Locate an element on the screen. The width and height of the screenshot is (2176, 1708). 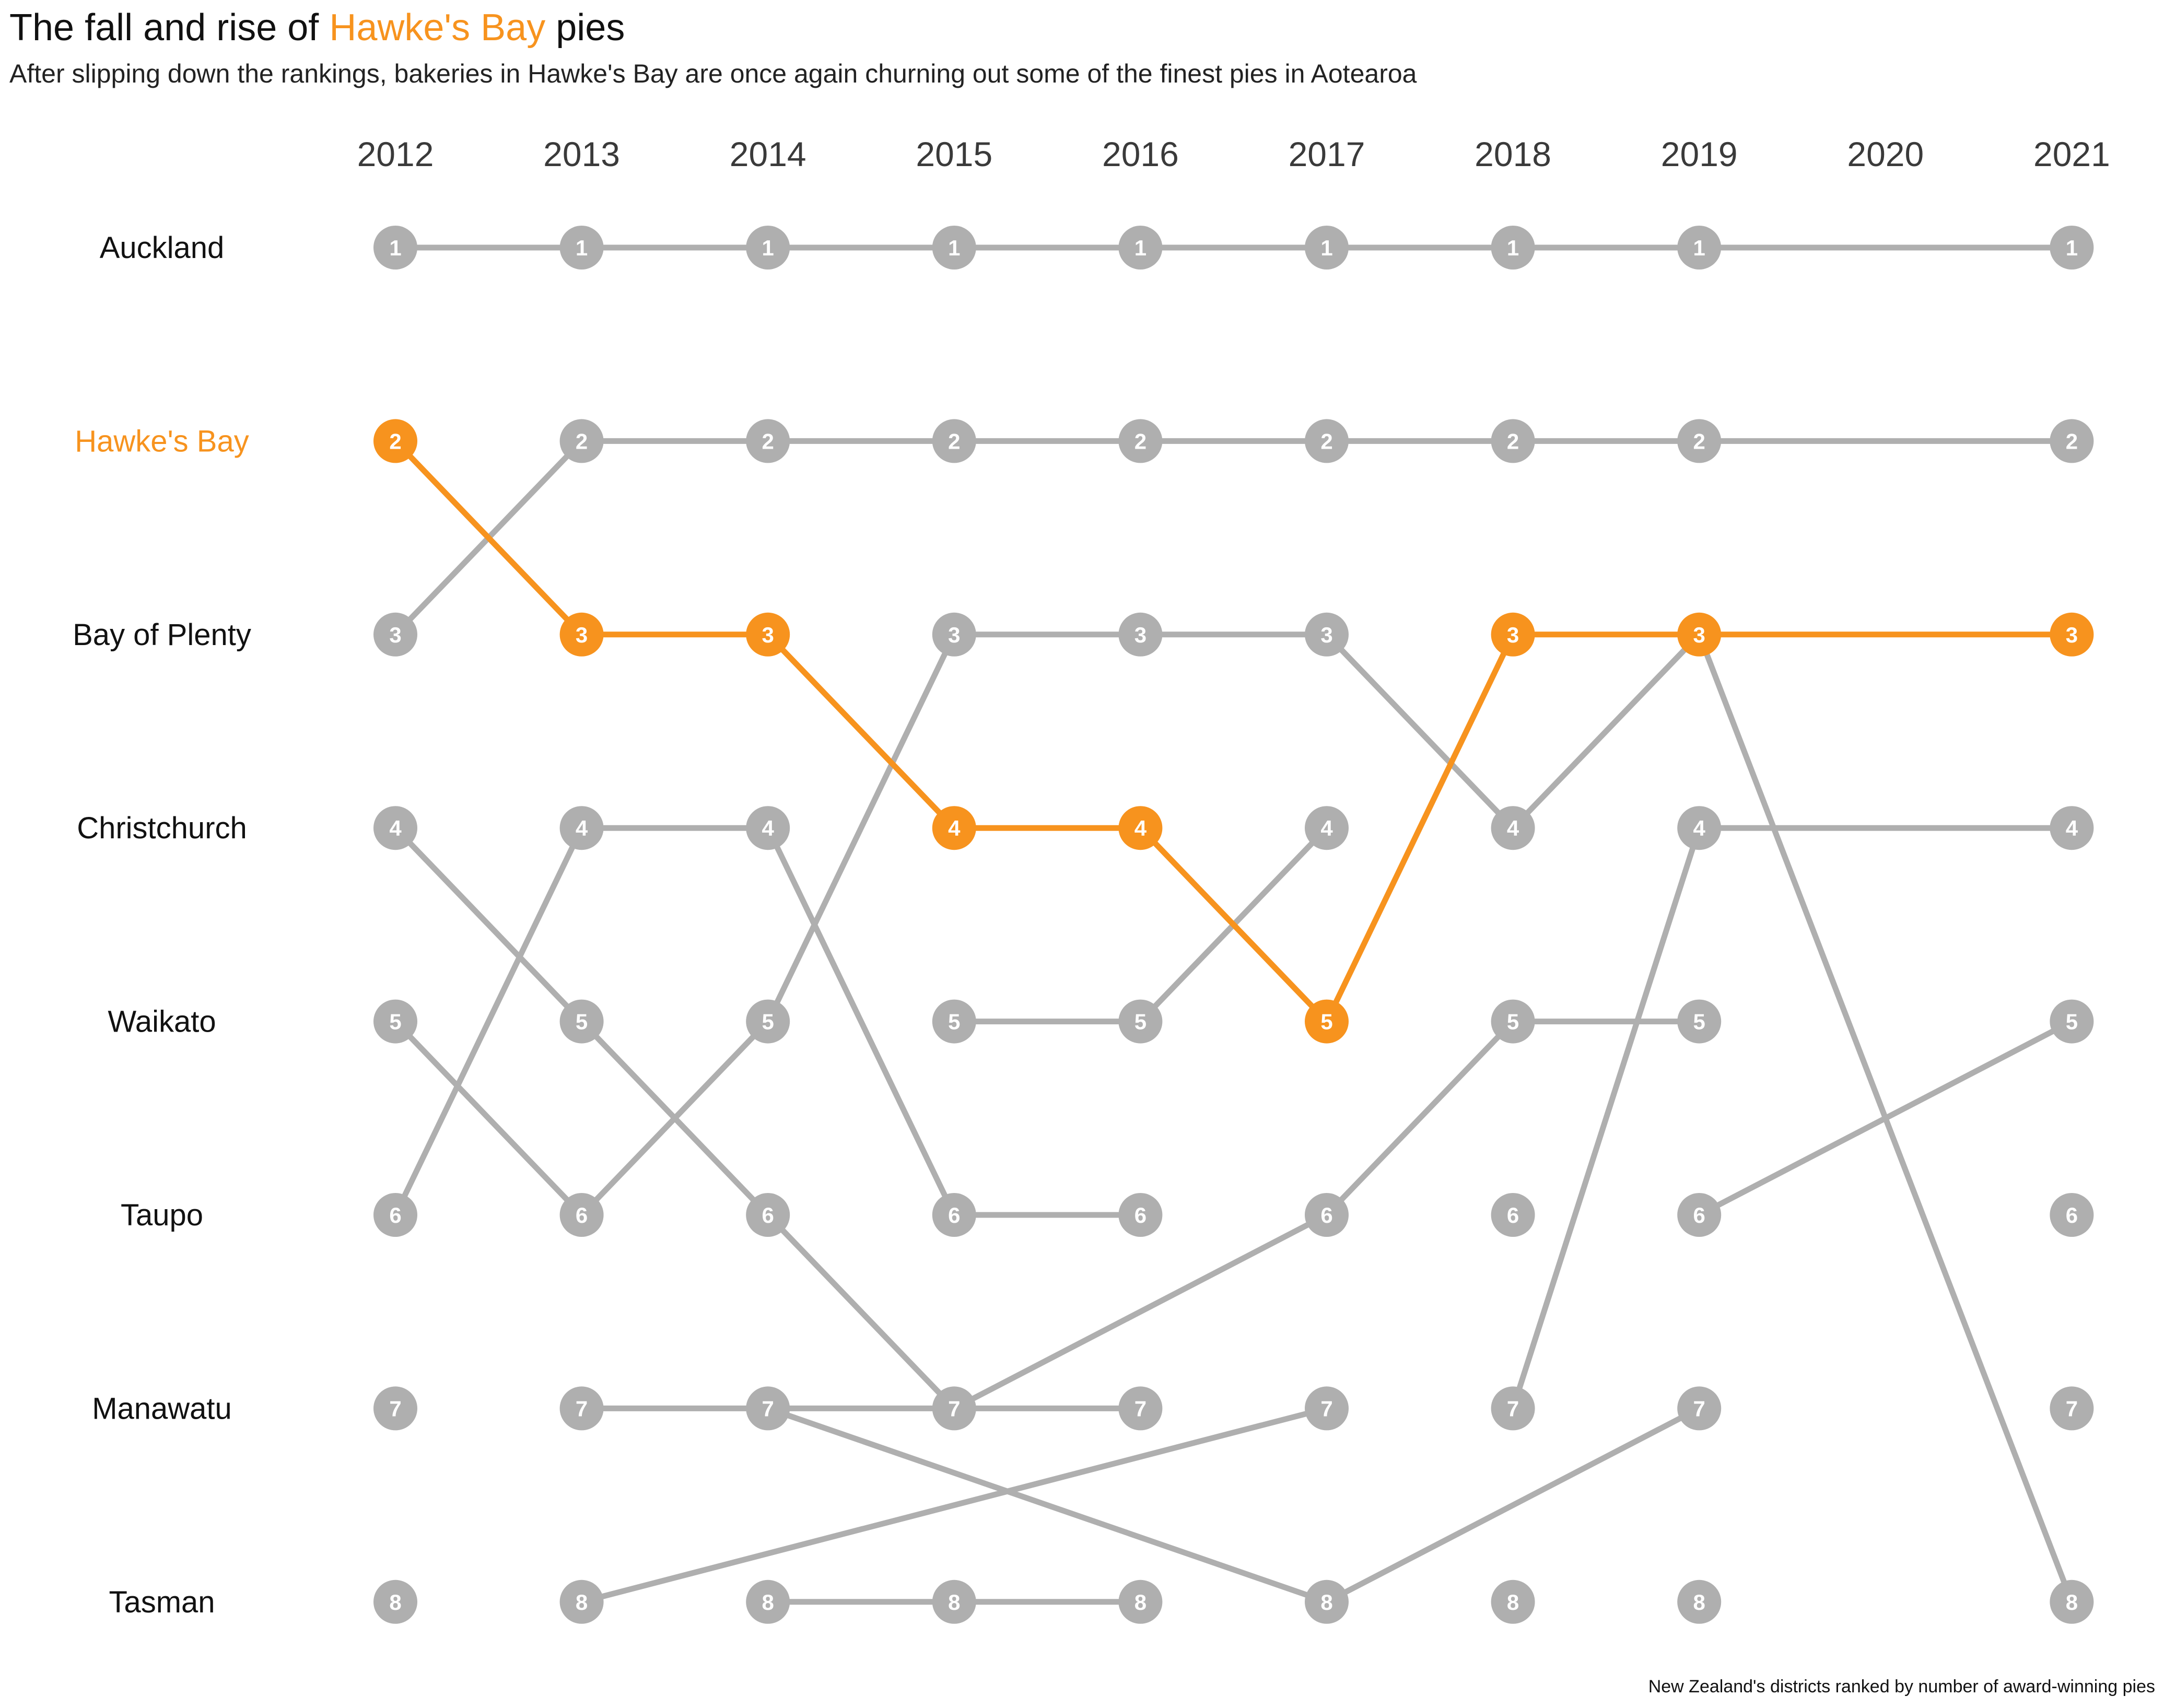
x-tick-label: 2015 is located at coordinates (954, 154).